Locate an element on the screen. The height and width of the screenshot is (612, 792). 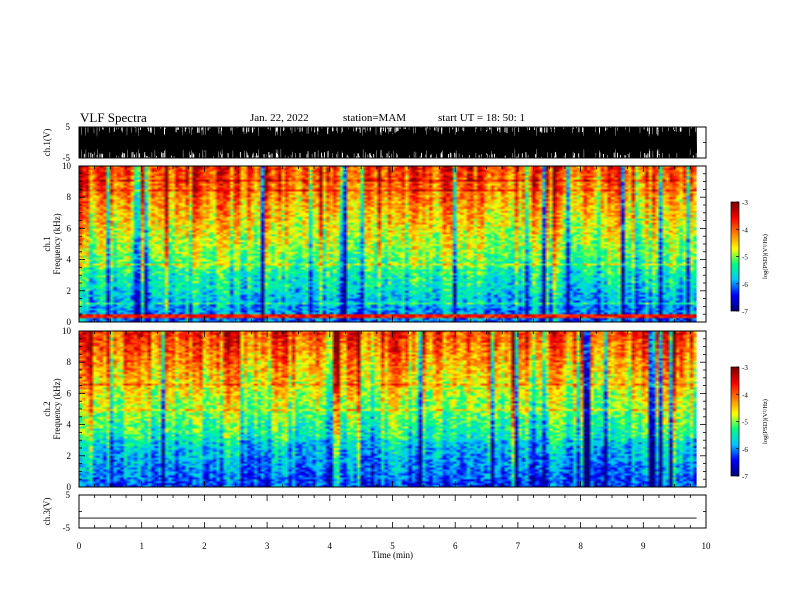
ch1-spectrogram-colorbar is located at coordinates (735, 256).